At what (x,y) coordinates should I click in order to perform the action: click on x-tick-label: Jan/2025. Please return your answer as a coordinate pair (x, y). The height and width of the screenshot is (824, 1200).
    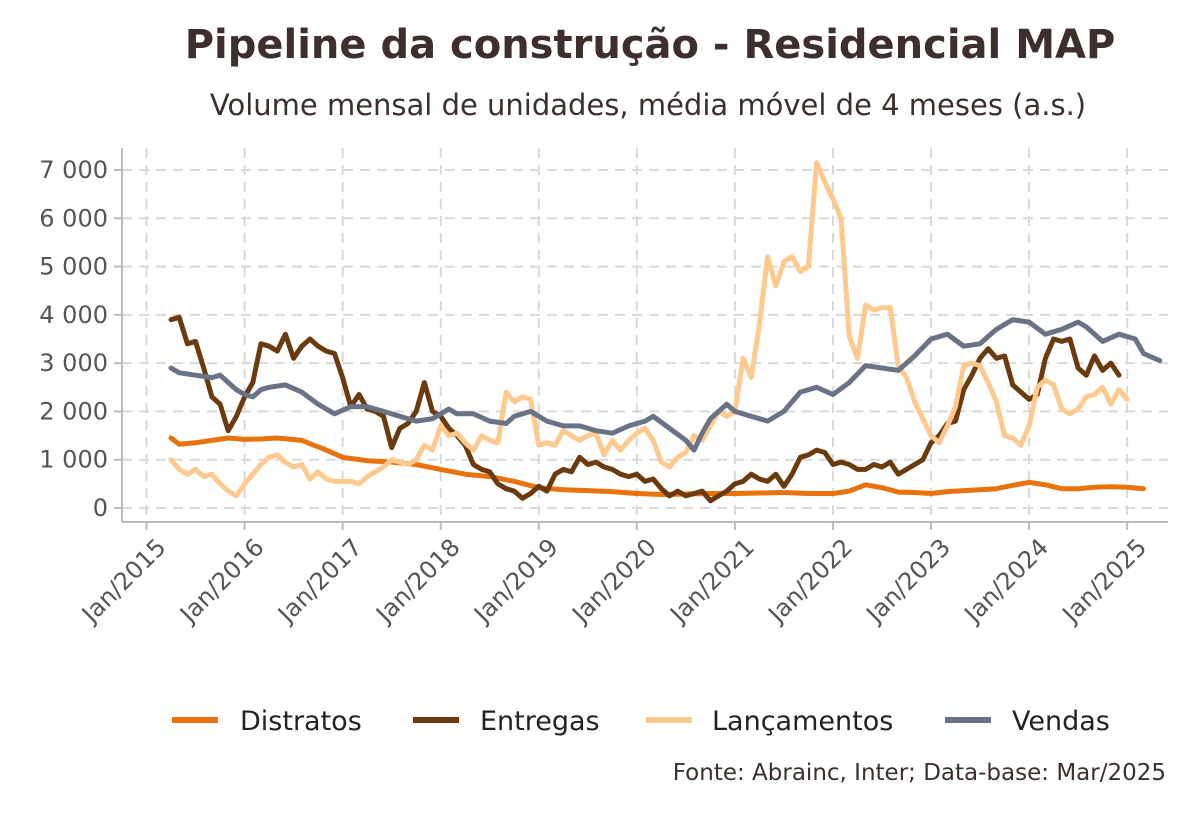
    Looking at the image, I should click on (1104, 581).